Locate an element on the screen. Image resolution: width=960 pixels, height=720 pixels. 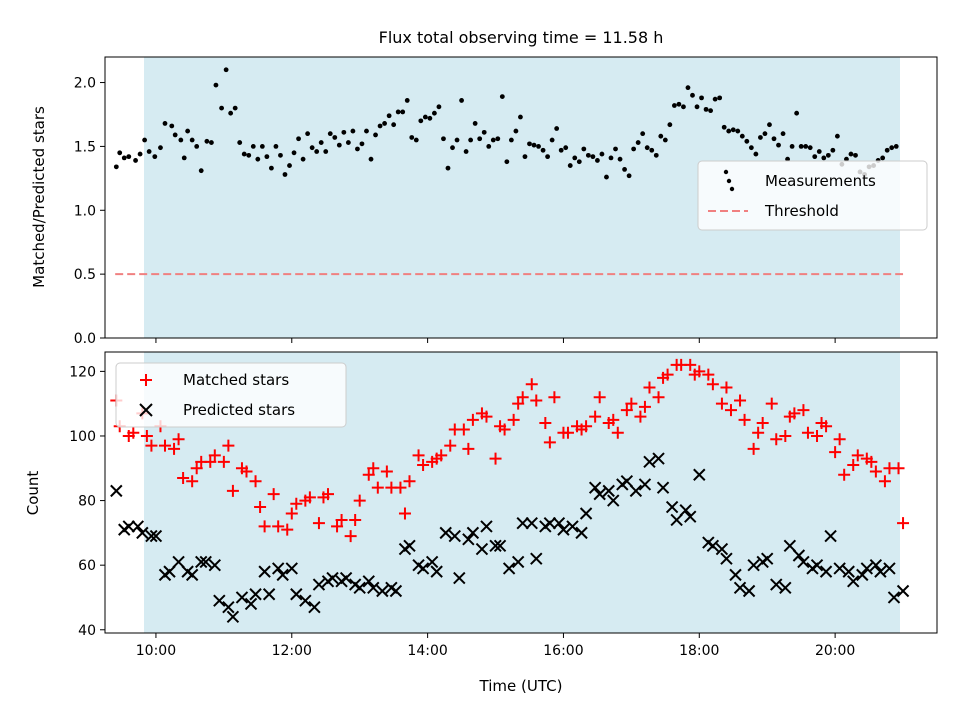
legend-measurements-marker is located at coordinates (726, 172).